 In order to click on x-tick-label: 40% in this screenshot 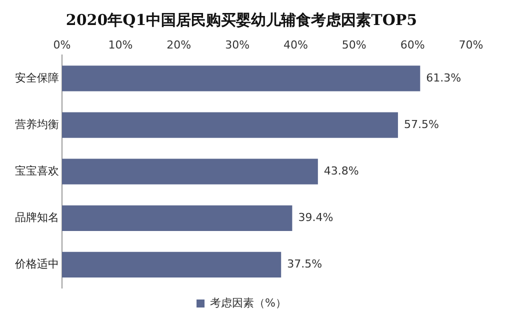, I will do `click(295, 45)`.